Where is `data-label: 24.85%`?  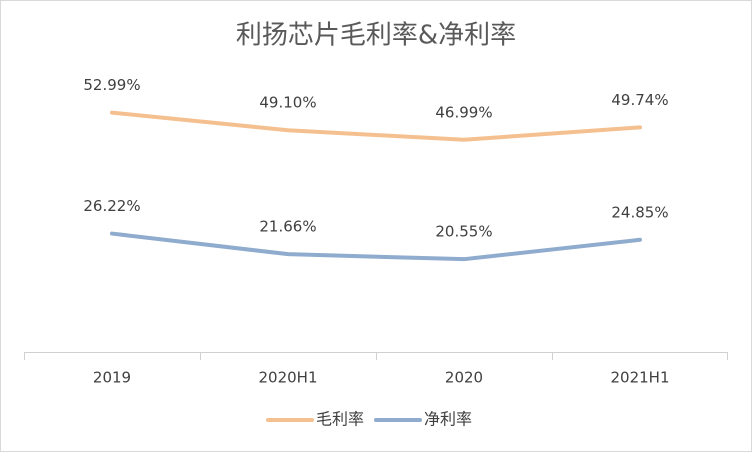 data-label: 24.85% is located at coordinates (639, 212).